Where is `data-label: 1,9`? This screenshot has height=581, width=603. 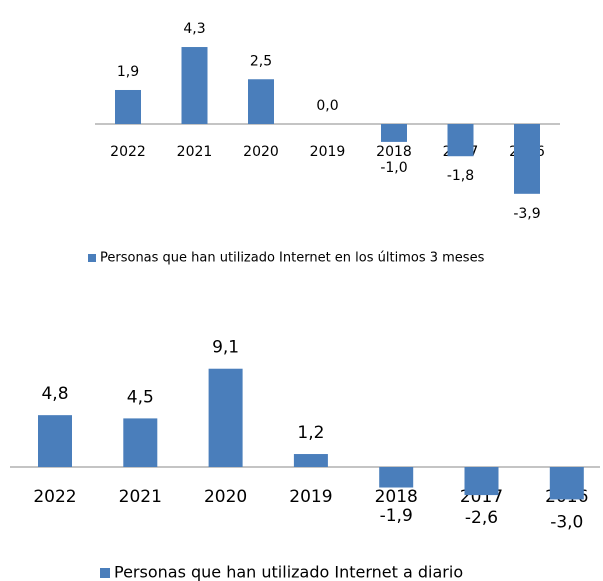
data-label: 1,9 is located at coordinates (128, 72).